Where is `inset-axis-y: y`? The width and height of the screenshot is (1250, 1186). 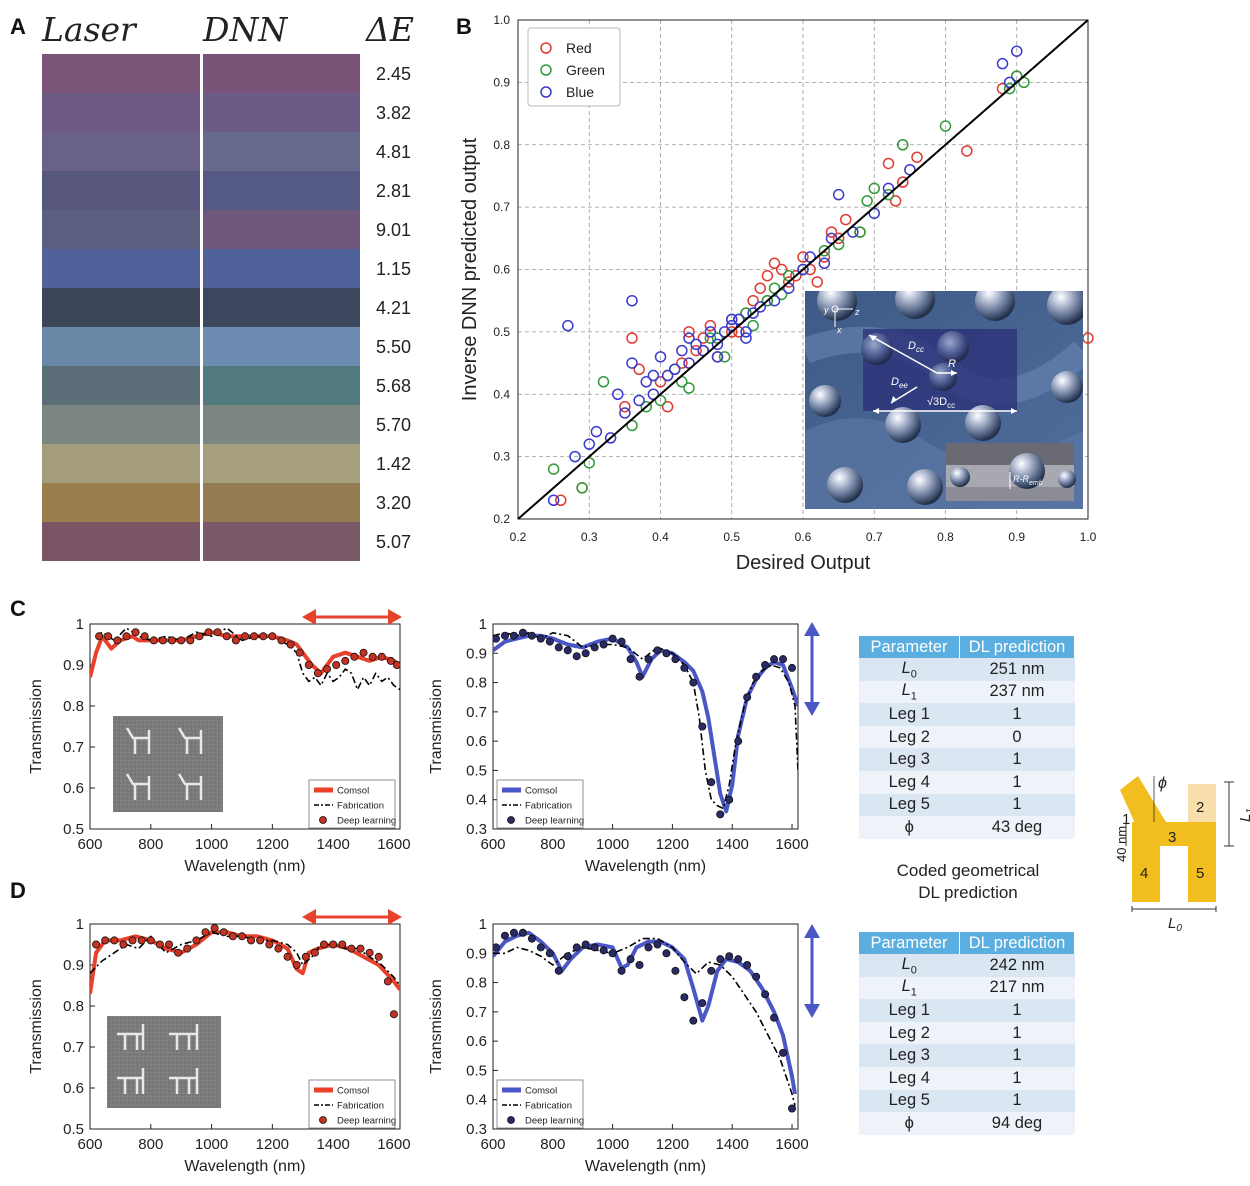 inset-axis-y: y is located at coordinates (826, 310).